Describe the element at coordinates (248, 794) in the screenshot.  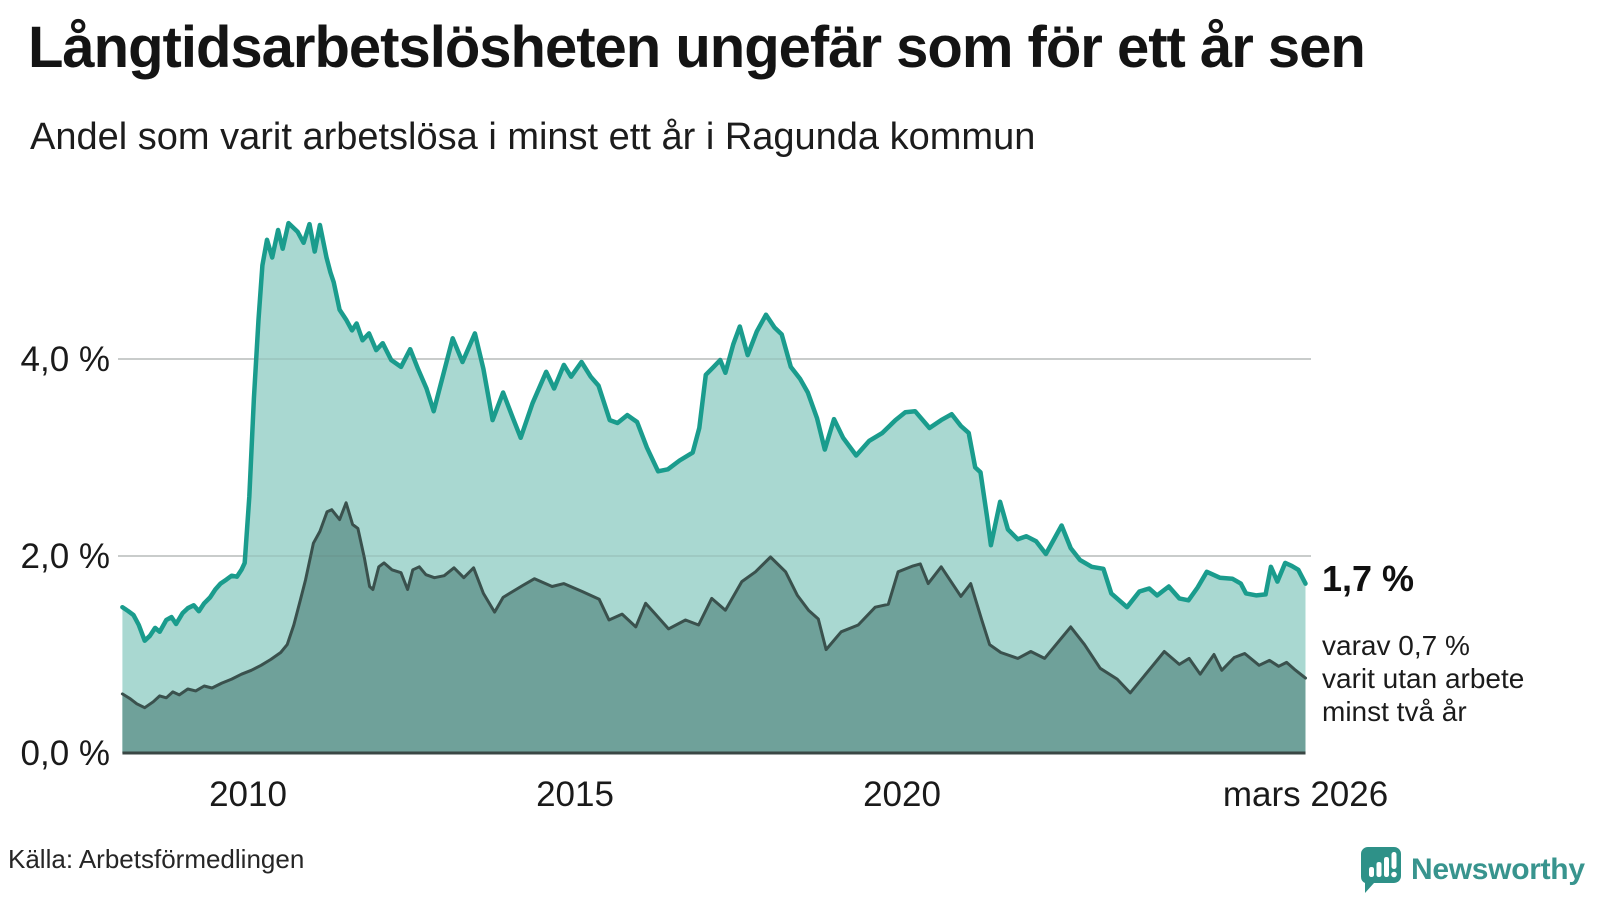
I see `x-tick-label: 2010` at that location.